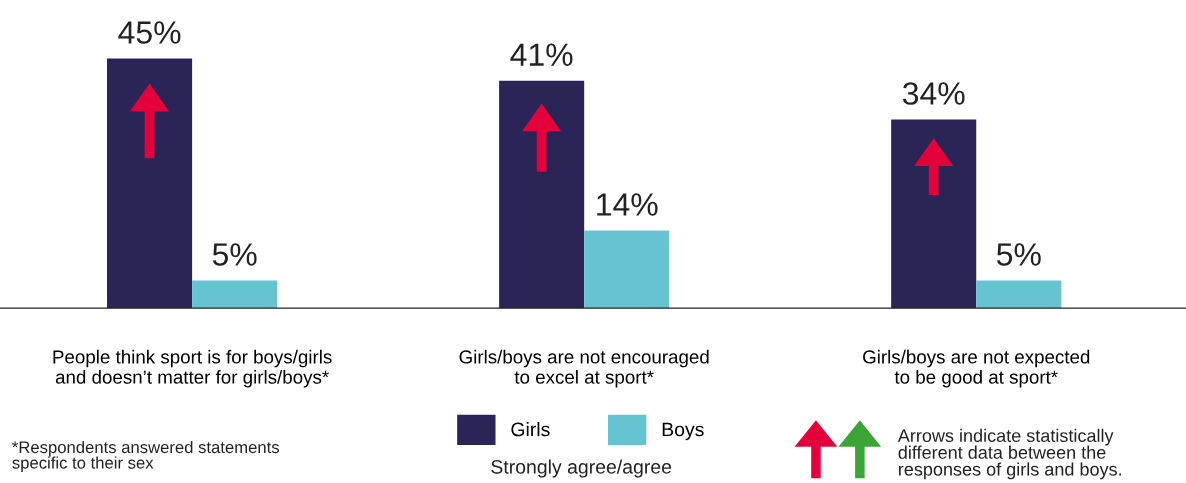  What do you see at coordinates (627, 204) in the screenshot?
I see `data-label: 14%` at bounding box center [627, 204].